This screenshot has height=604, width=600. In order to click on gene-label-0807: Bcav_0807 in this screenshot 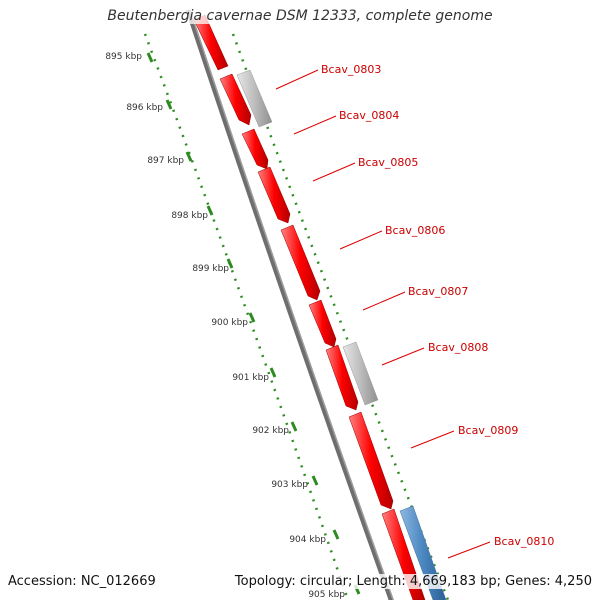, I will do `click(438, 291)`.